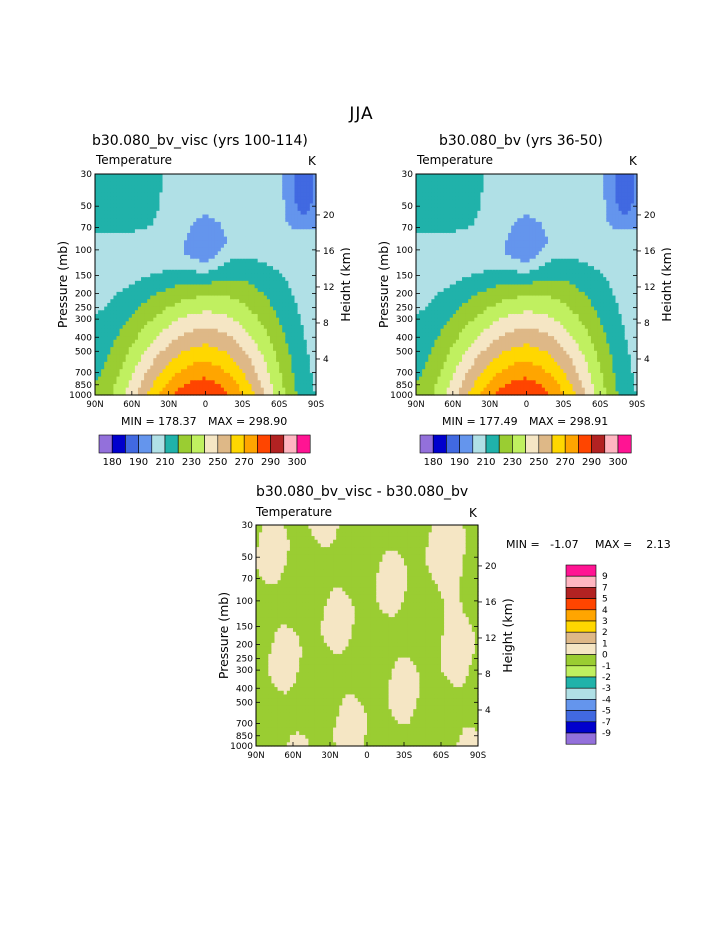 The image size is (723, 935). What do you see at coordinates (164, 462) in the screenshot?
I see `colorbar-label: 210` at bounding box center [164, 462].